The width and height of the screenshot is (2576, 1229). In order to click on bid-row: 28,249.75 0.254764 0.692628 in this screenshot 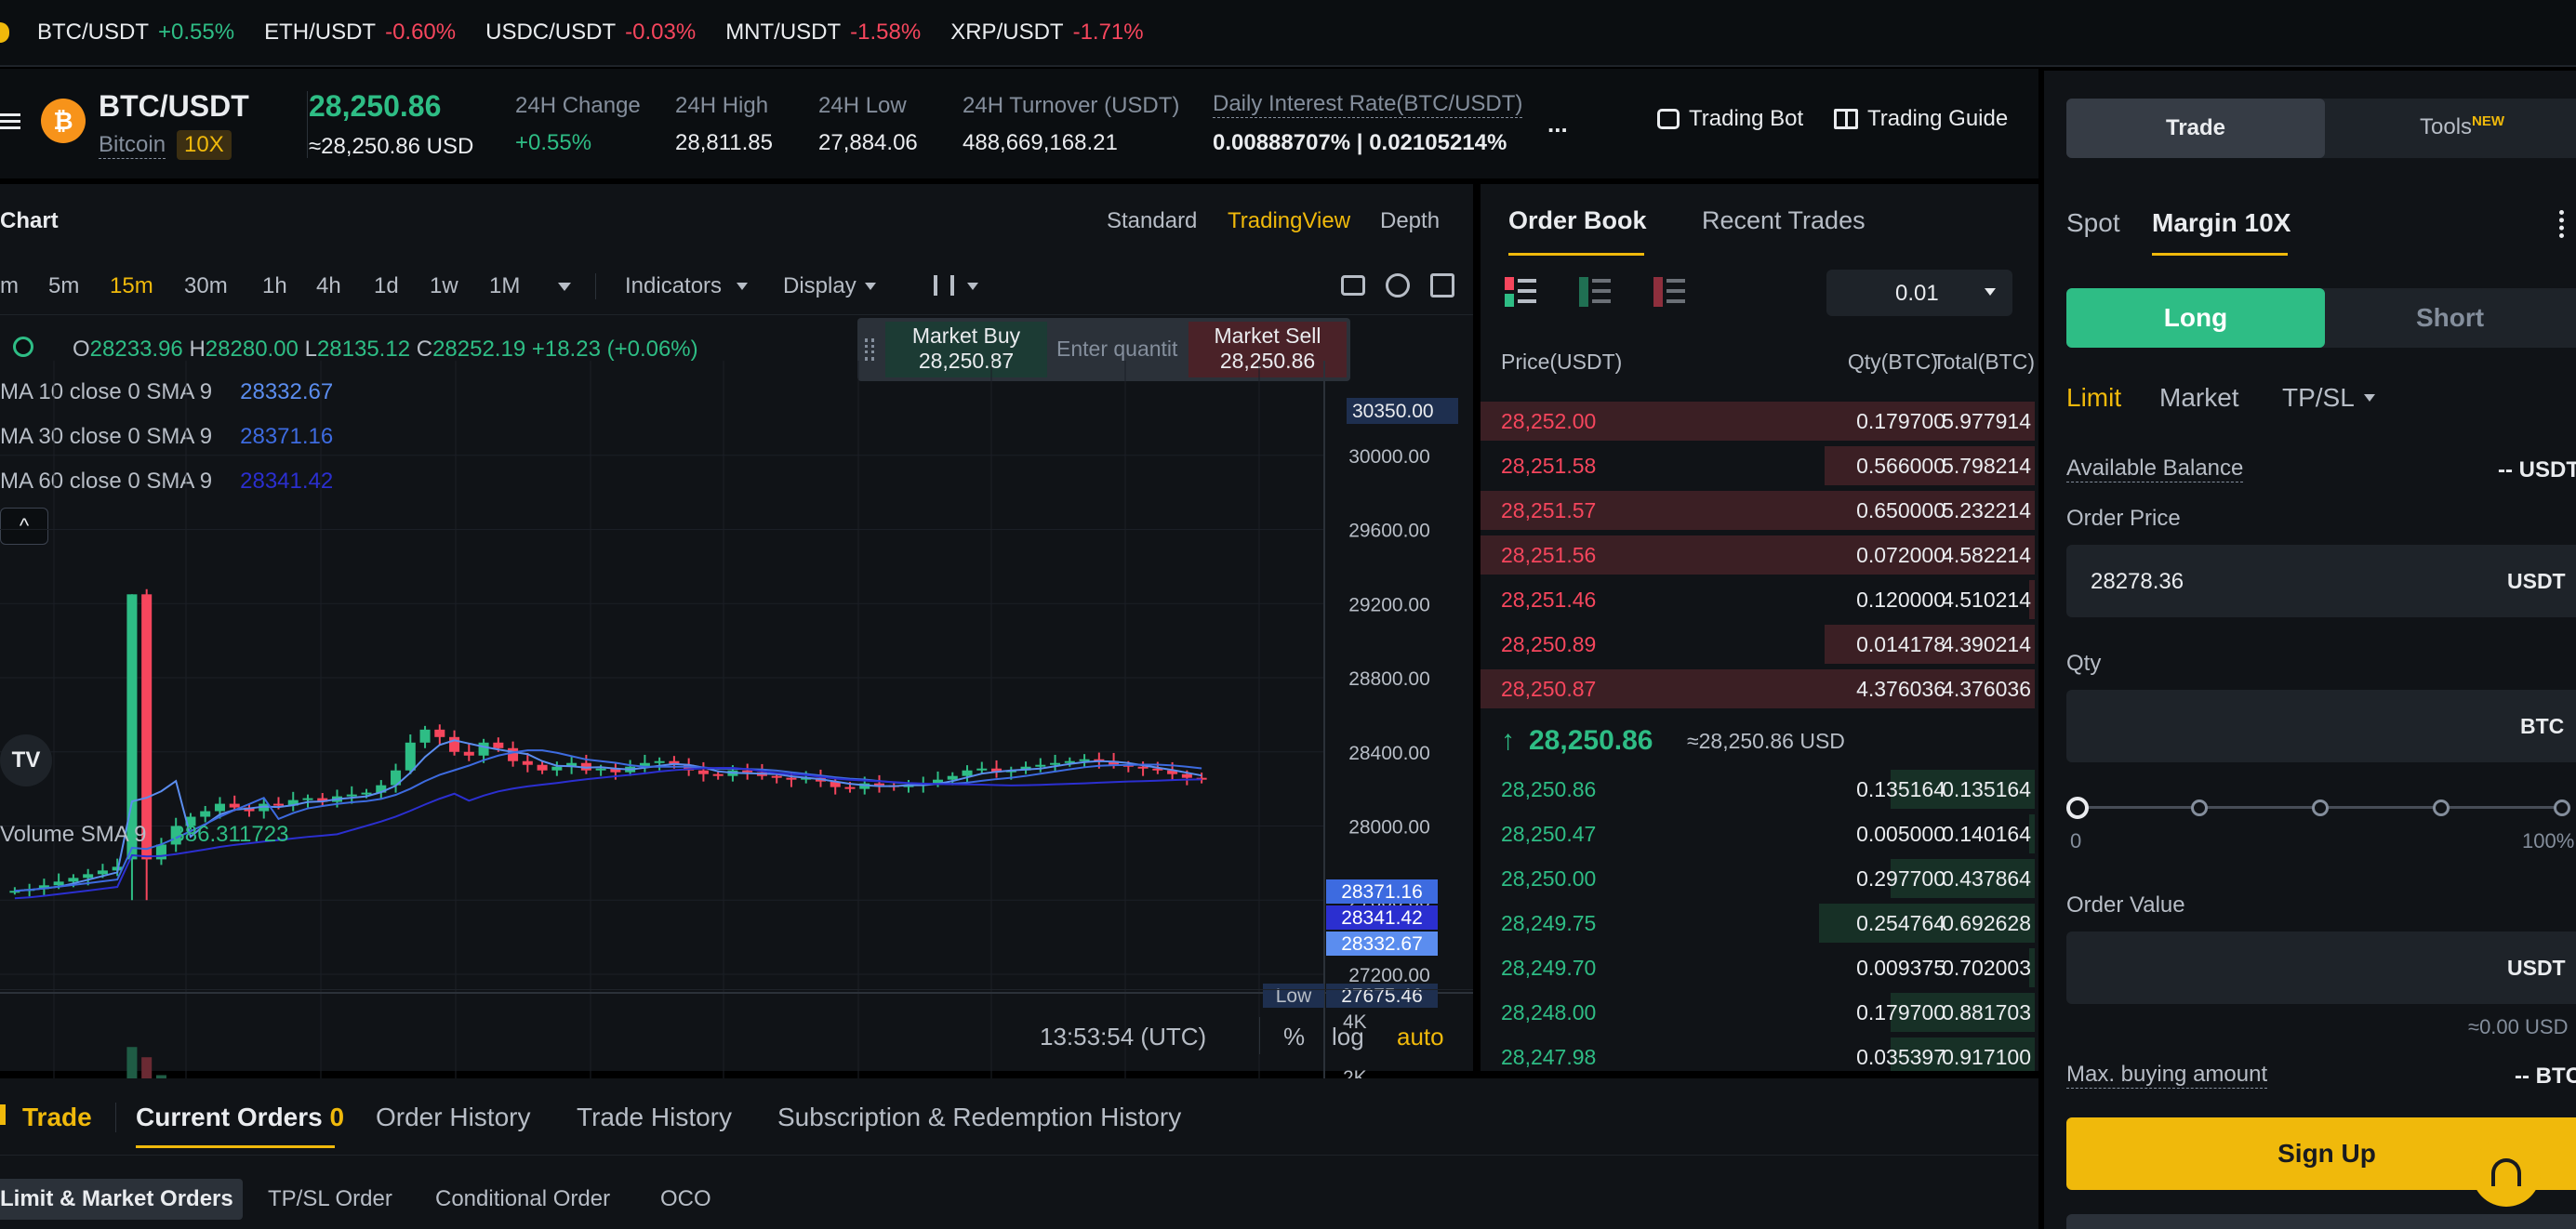, I will do `click(1758, 922)`.